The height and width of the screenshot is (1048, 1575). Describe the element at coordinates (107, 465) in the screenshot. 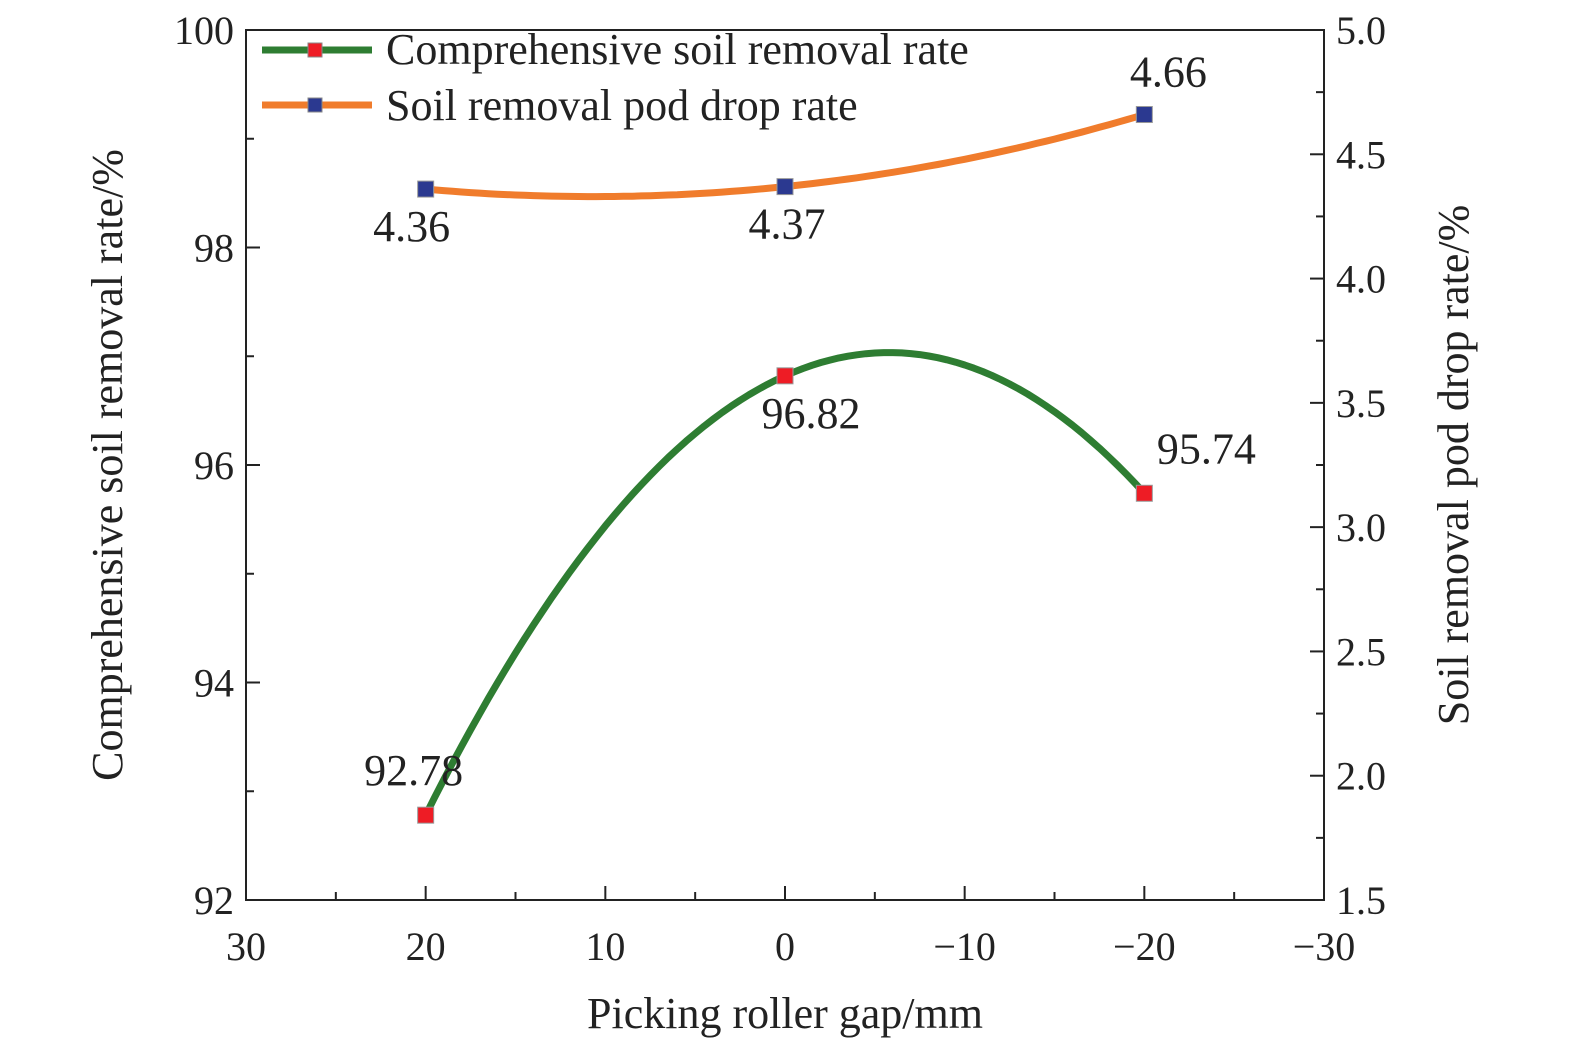

I see `left-y-axis-title: Comprehensive soil removal rate/%` at that location.